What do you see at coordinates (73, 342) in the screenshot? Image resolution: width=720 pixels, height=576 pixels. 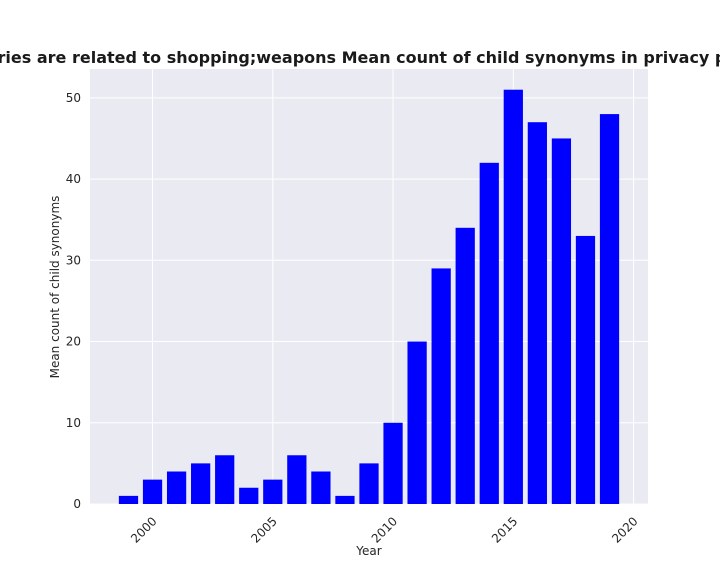 I see `y-tick-label: 20` at bounding box center [73, 342].